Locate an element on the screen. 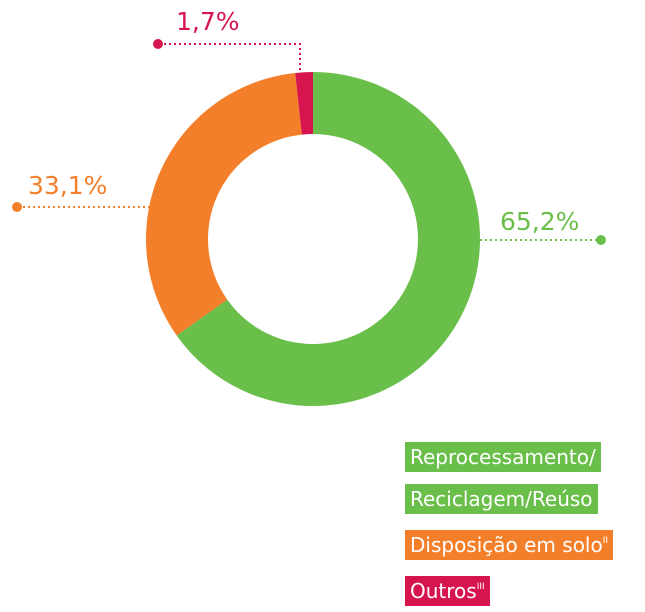  legend-label: OutrosIII is located at coordinates (447, 591).